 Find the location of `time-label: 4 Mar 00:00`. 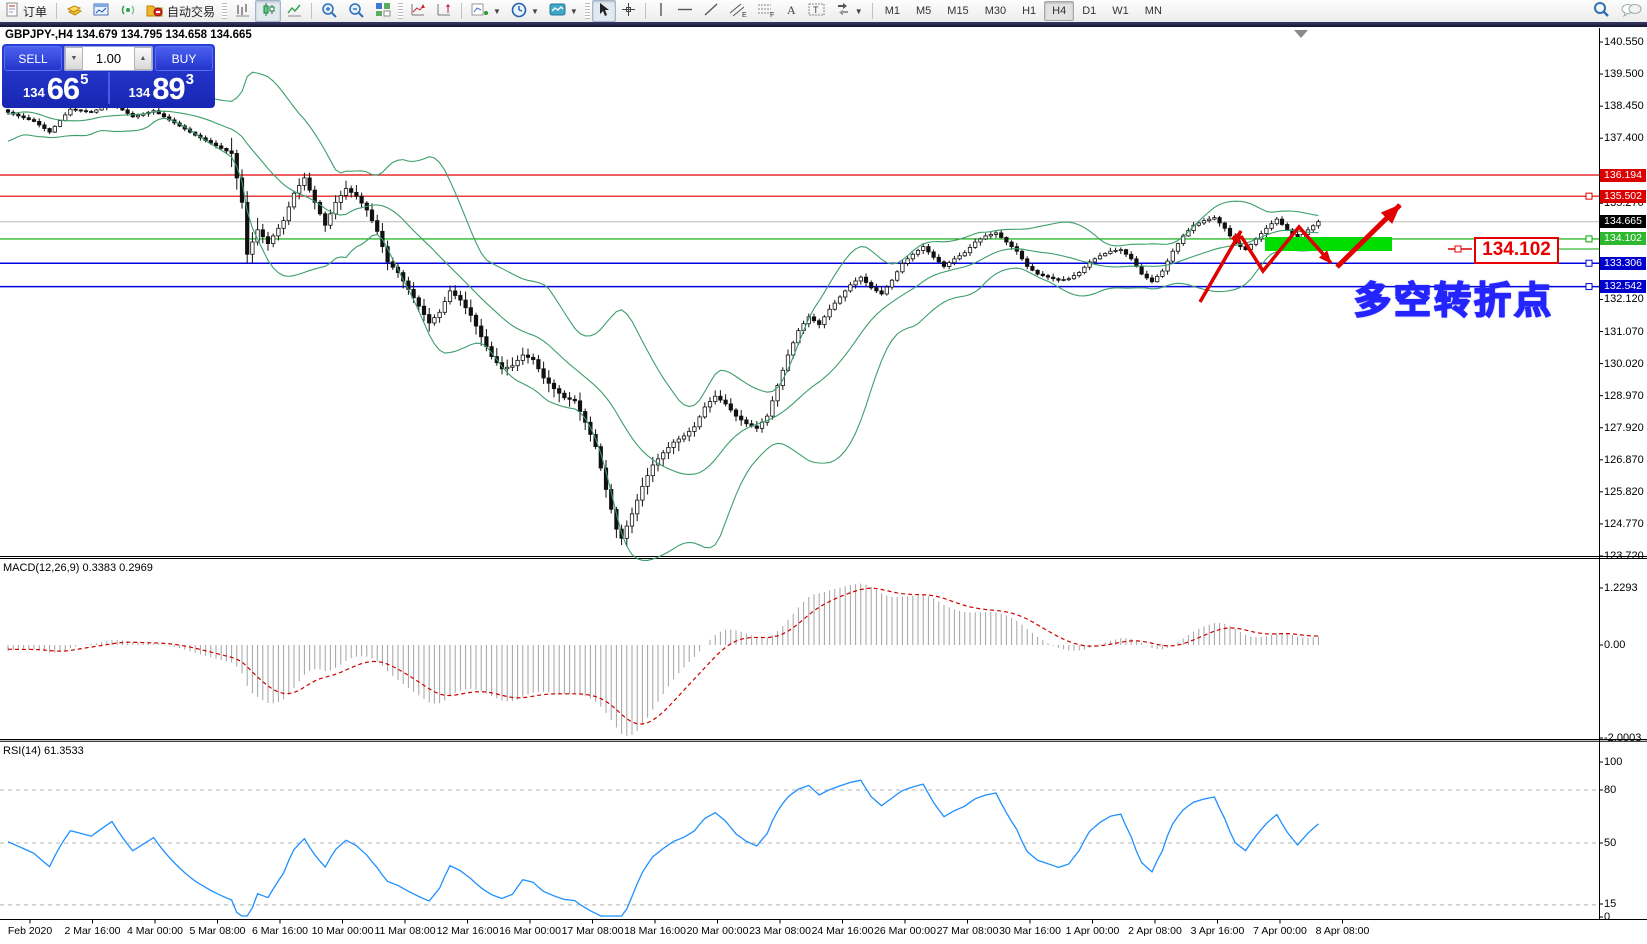

time-label: 4 Mar 00:00 is located at coordinates (155, 931).